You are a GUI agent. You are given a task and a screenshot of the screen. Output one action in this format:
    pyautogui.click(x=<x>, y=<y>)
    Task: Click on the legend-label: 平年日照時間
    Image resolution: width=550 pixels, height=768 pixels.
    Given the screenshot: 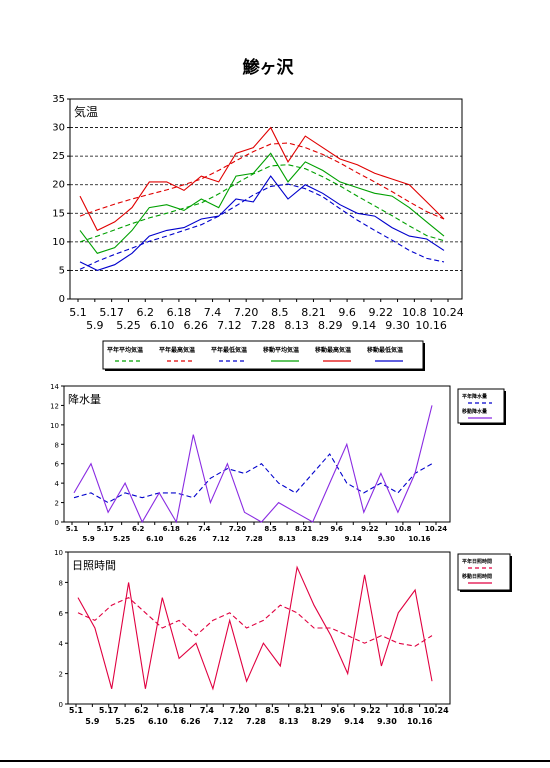 What is the action you would take?
    pyautogui.click(x=477, y=561)
    